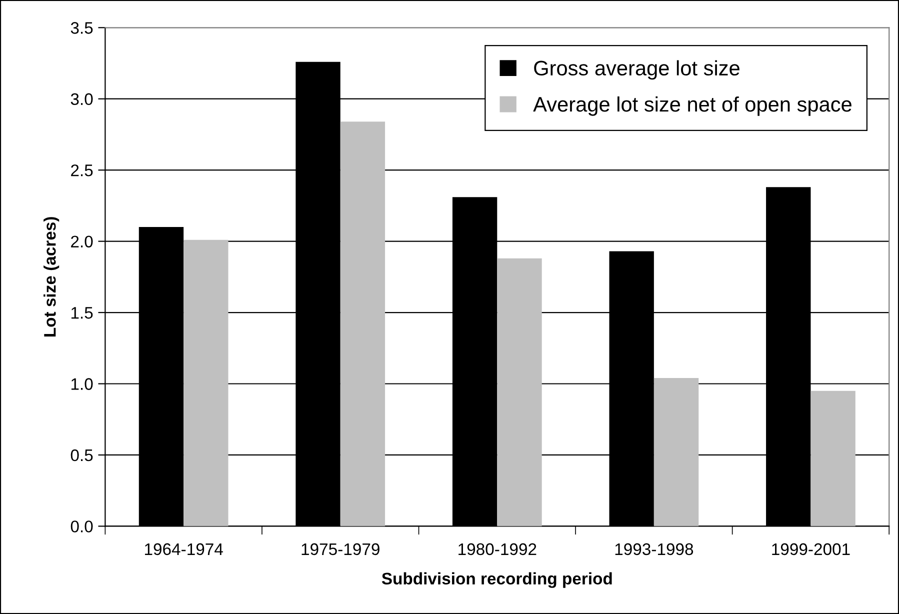 This screenshot has width=899, height=614. I want to click on y-tick-label: 1.5, so click(82, 313).